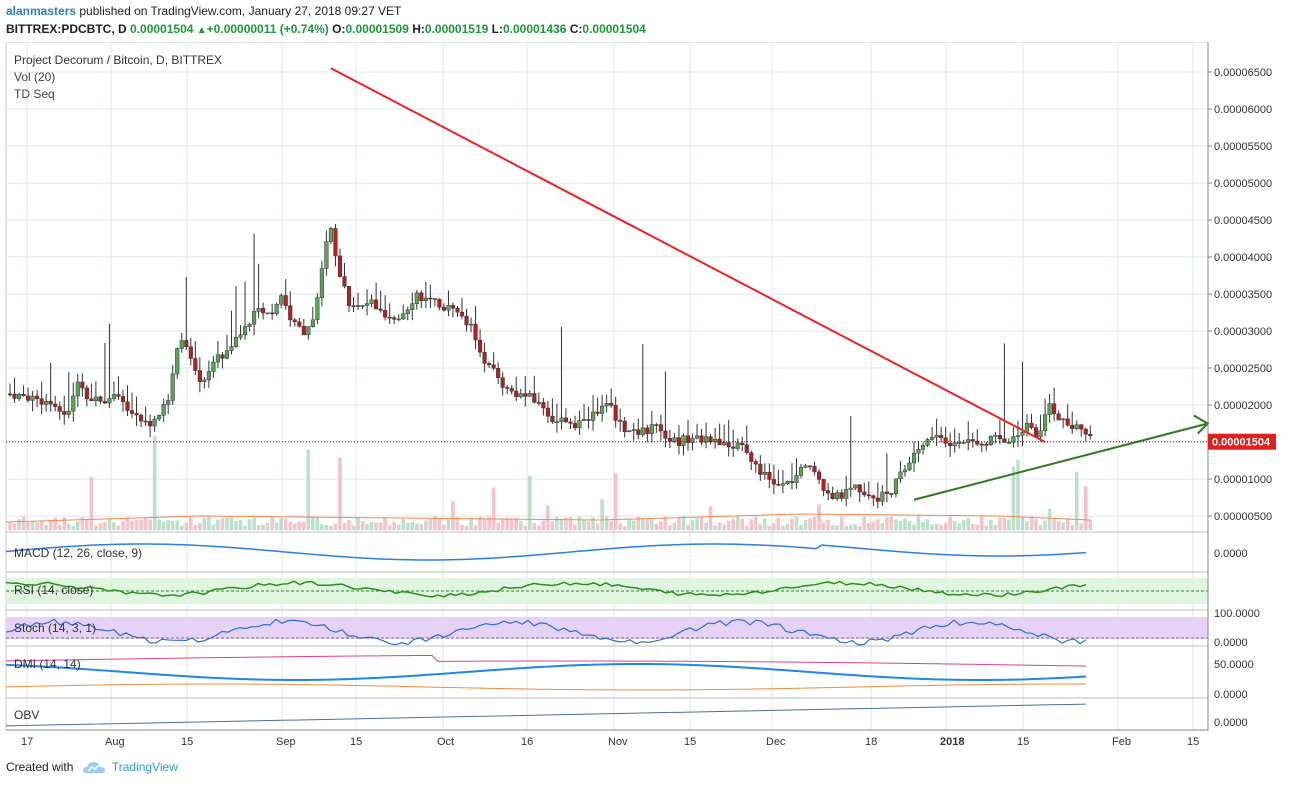 The image size is (1300, 785). Describe the element at coordinates (144, 767) in the screenshot. I see `tradingview-link: TradingView` at that location.